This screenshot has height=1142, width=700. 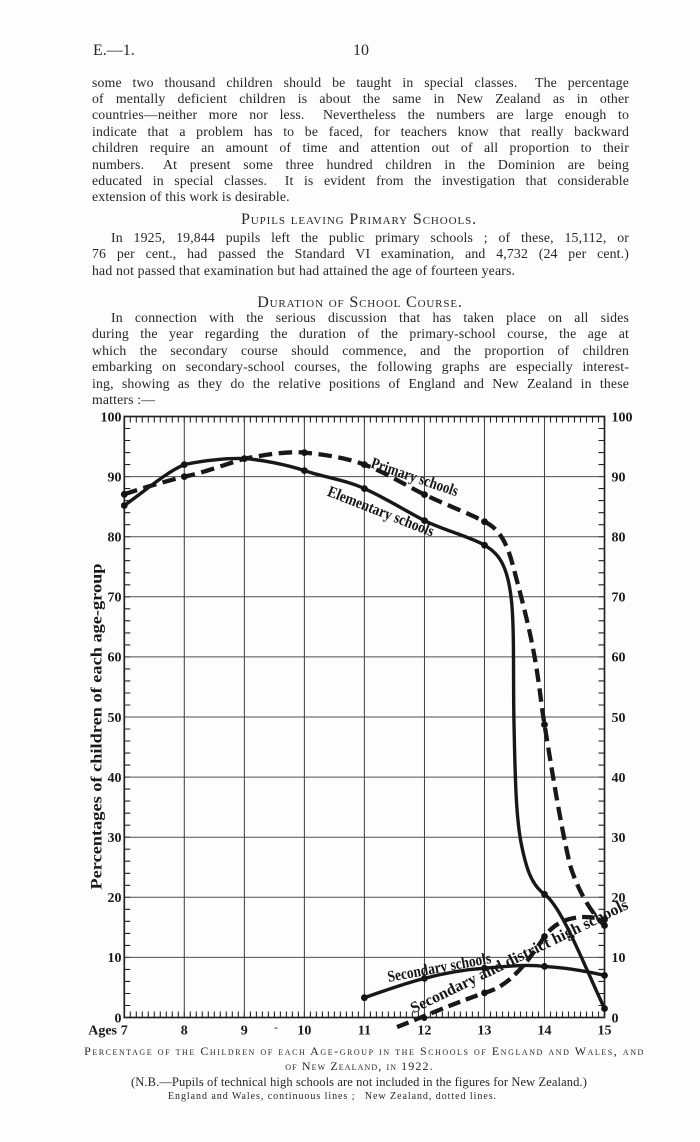 I want to click on svg-text: 7, so click(x=124, y=1031).